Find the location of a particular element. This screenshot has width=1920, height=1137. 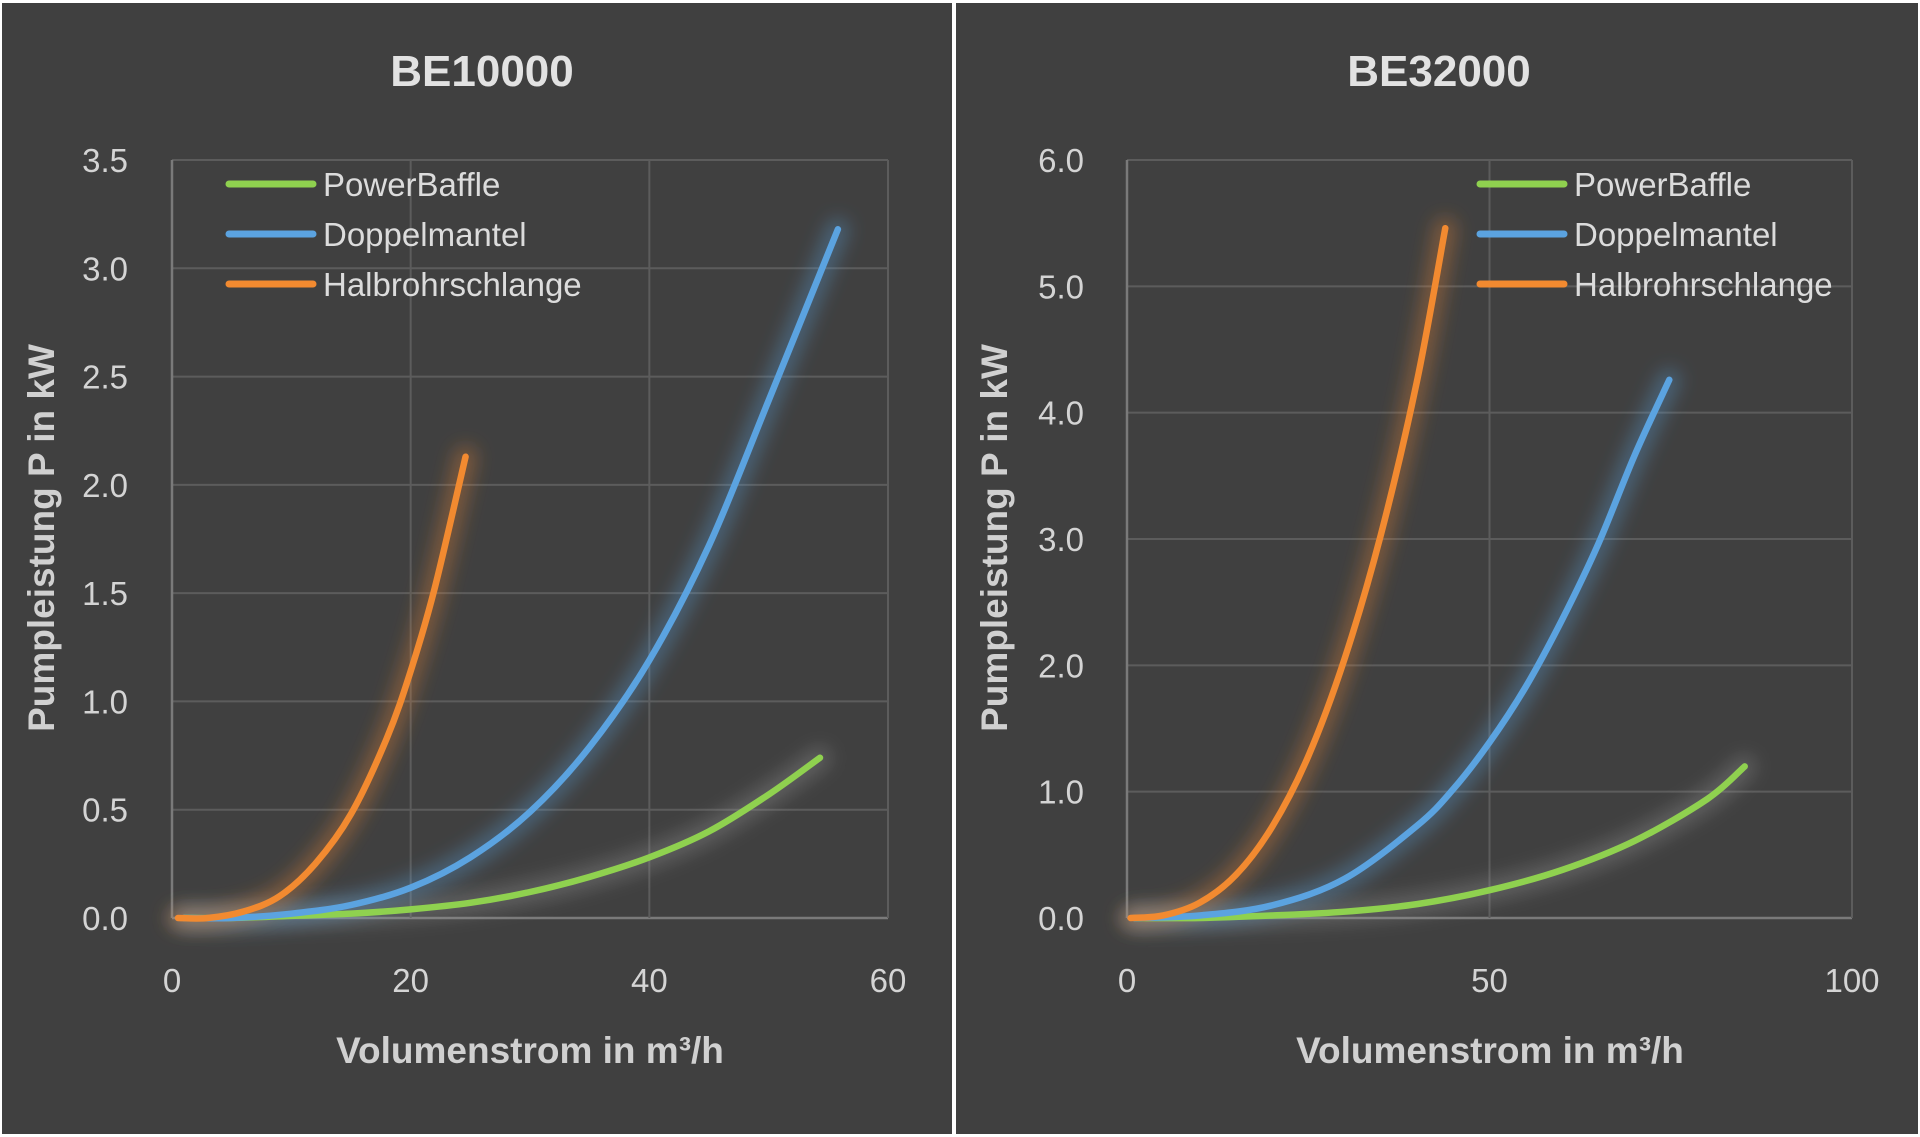

x-tick-label: 50 is located at coordinates (1489, 980).